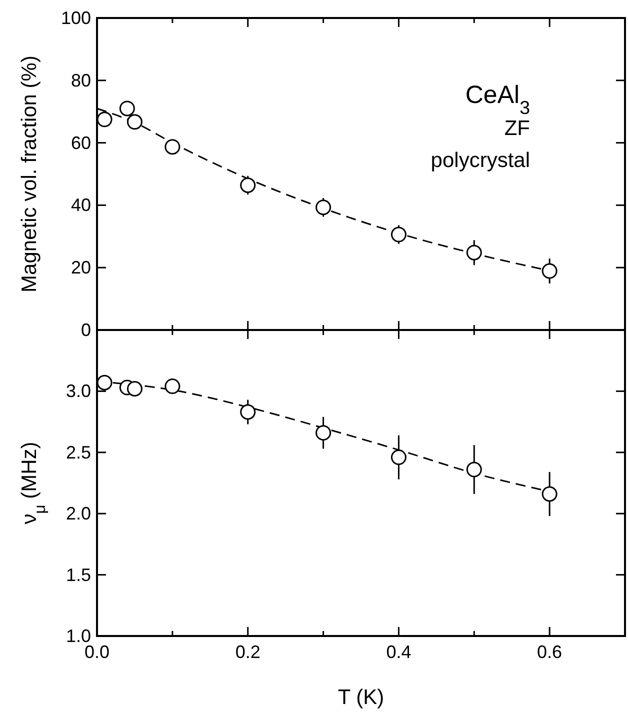 The height and width of the screenshot is (717, 628). I want to click on x-tick-label: 0.4, so click(399, 652).